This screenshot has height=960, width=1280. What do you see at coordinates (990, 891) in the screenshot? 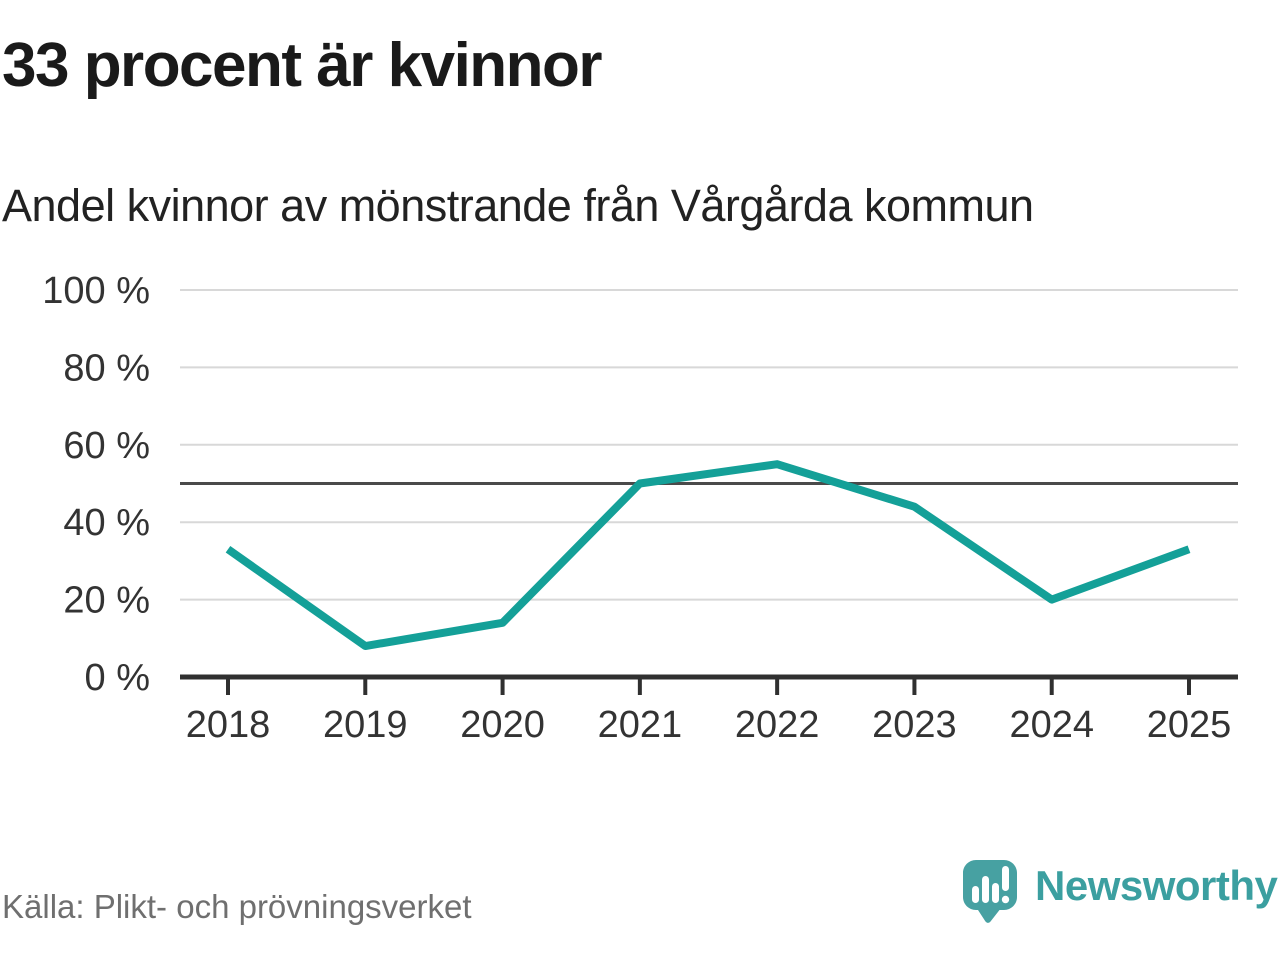
I see `newsworthy-logo-icon` at bounding box center [990, 891].